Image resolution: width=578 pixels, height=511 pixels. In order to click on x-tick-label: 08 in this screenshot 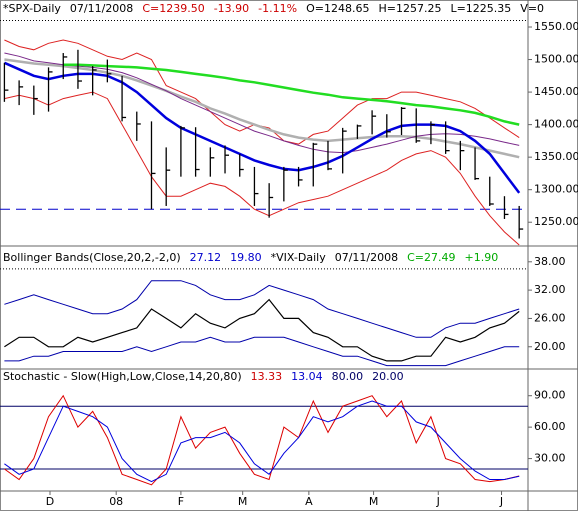, I will do `click(116, 501)`.